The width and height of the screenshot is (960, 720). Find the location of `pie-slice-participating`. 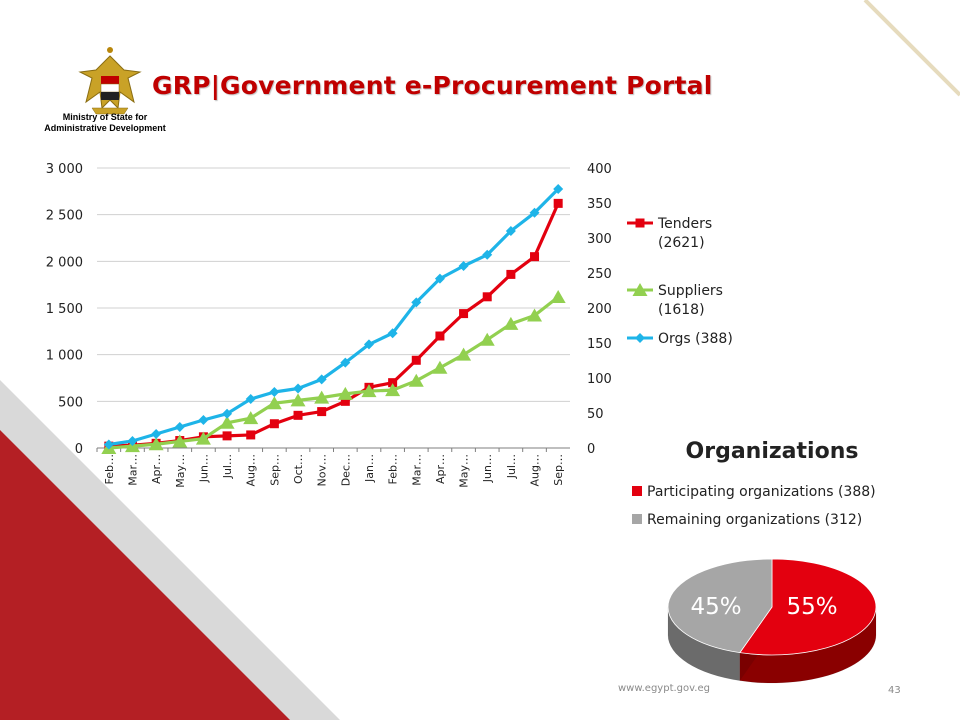

pie-slice-participating is located at coordinates (808, 607).